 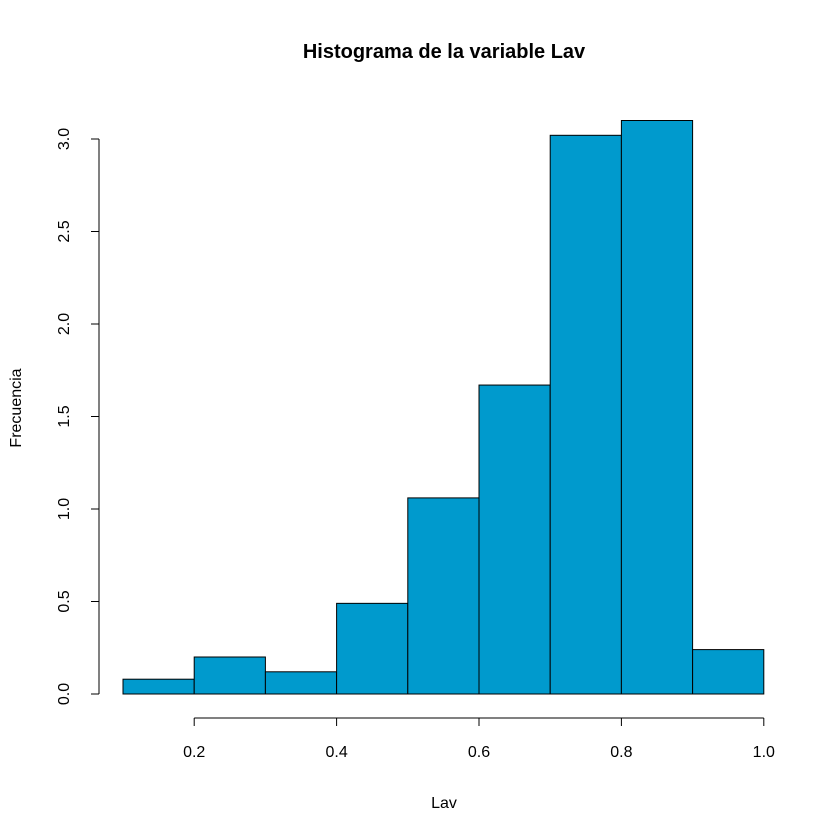 I want to click on y-axis: 0.0 0.5 1.0 1.5 2.0 2.5 3.0, so click(x=78, y=416).